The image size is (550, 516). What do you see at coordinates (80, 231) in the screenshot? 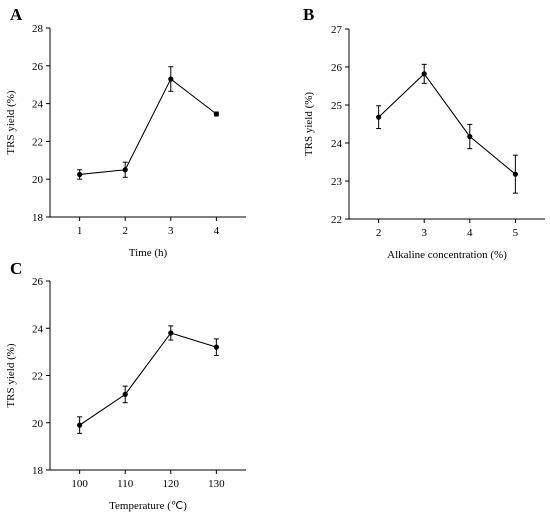
I see `x-tick-label: 1` at bounding box center [80, 231].